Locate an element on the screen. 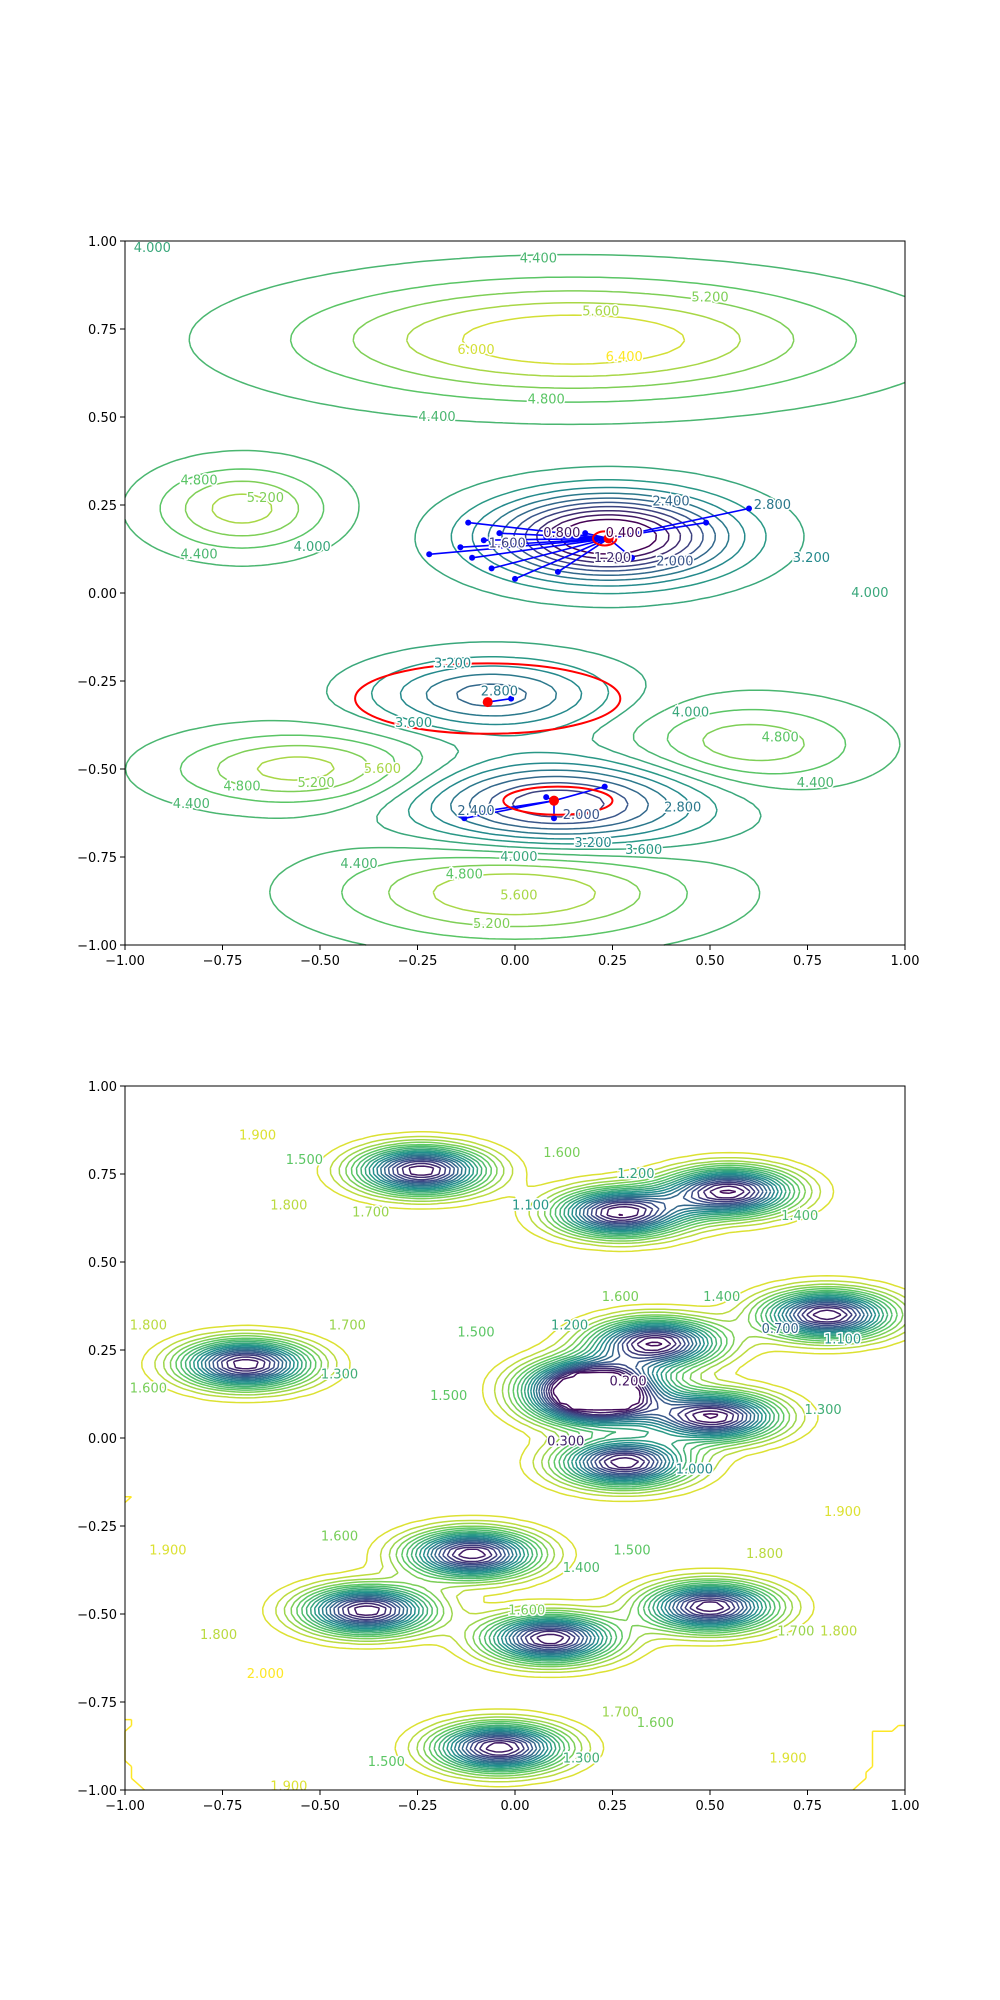  bottom-x-tick-label: 0.75 is located at coordinates (807, 1806).